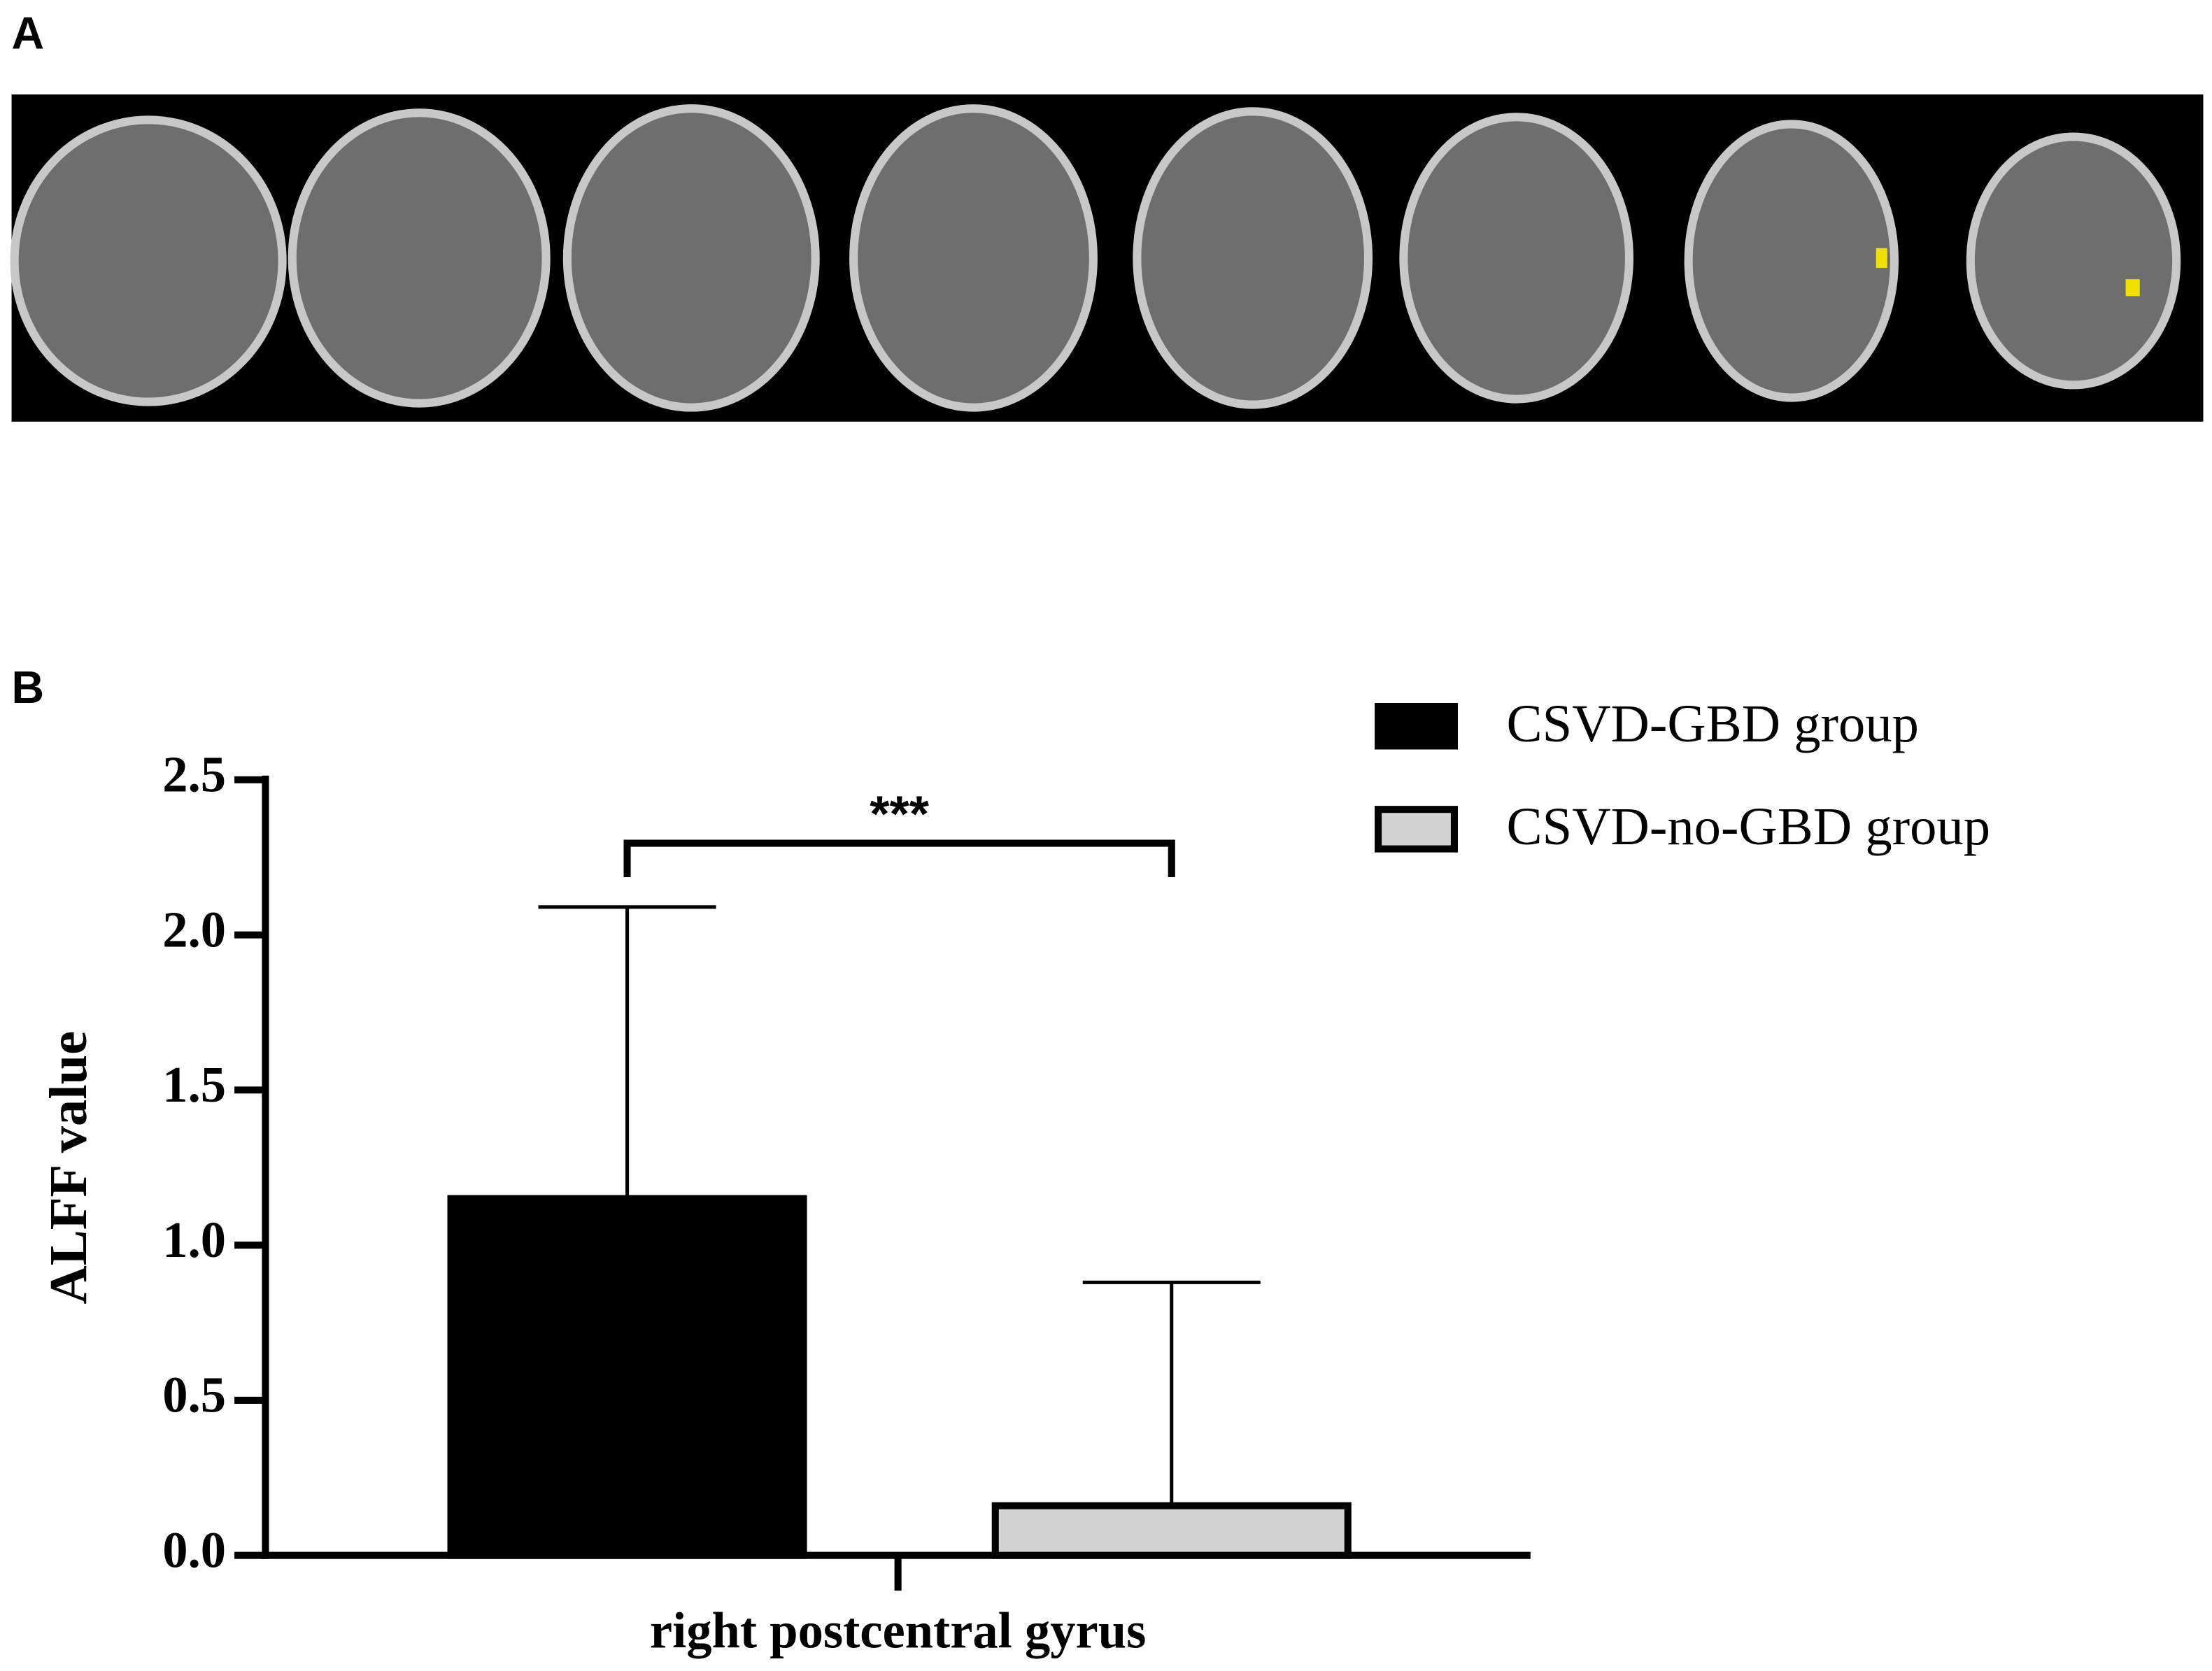  I want to click on y-tick-label: 0.5, so click(194, 1395).